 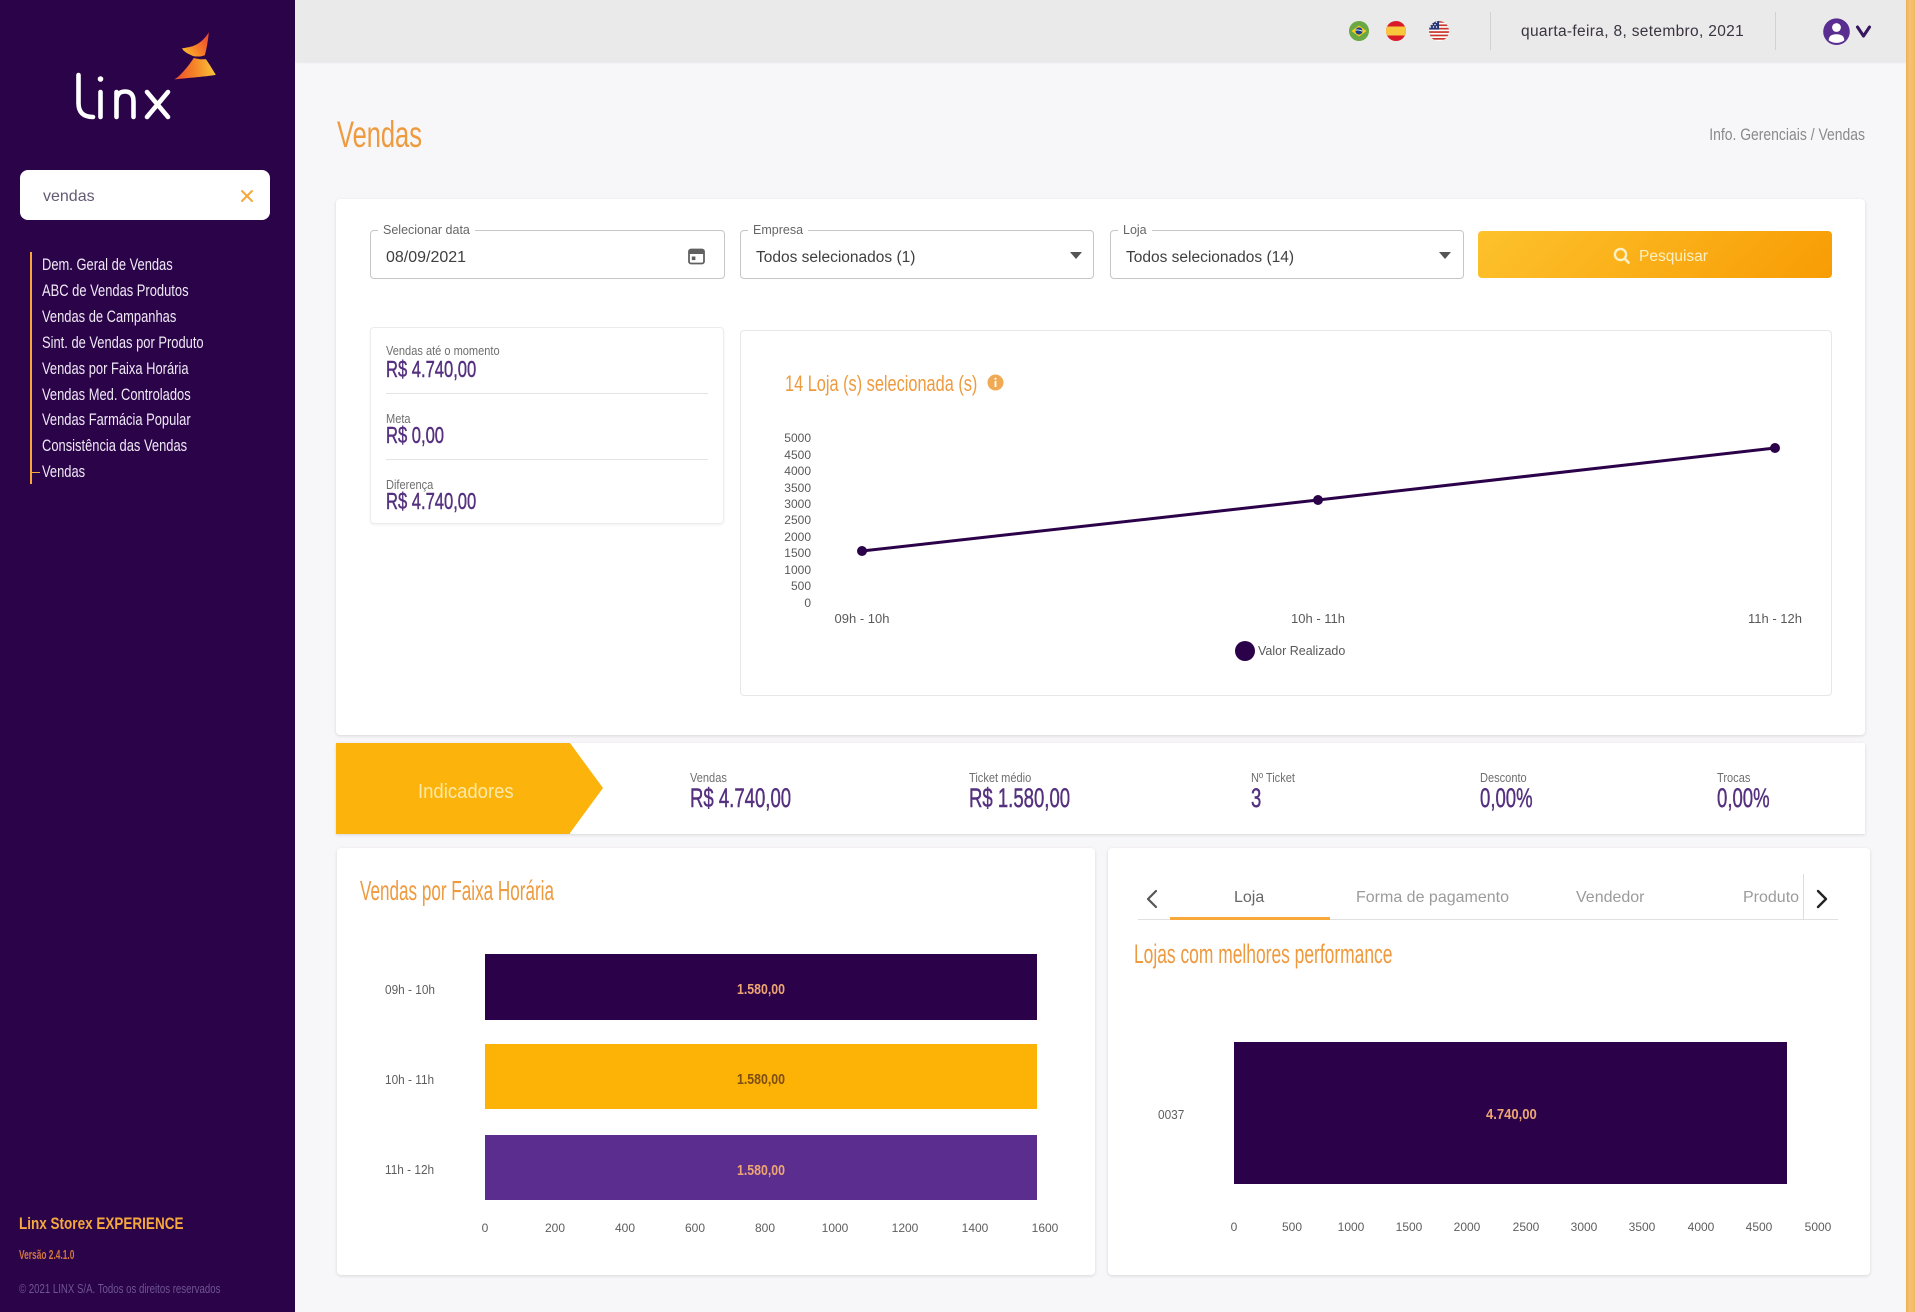 I want to click on svg-text: 4000, so click(x=797, y=471).